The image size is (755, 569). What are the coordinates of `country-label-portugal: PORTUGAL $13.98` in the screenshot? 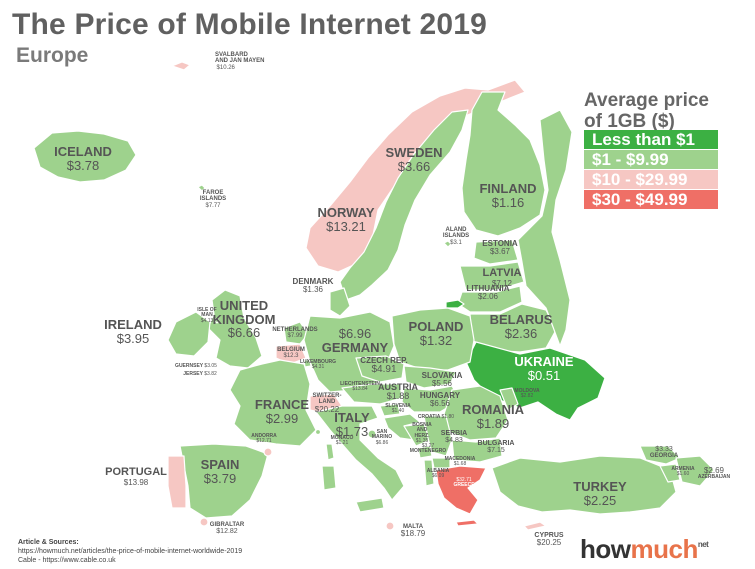 It's located at (136, 476).